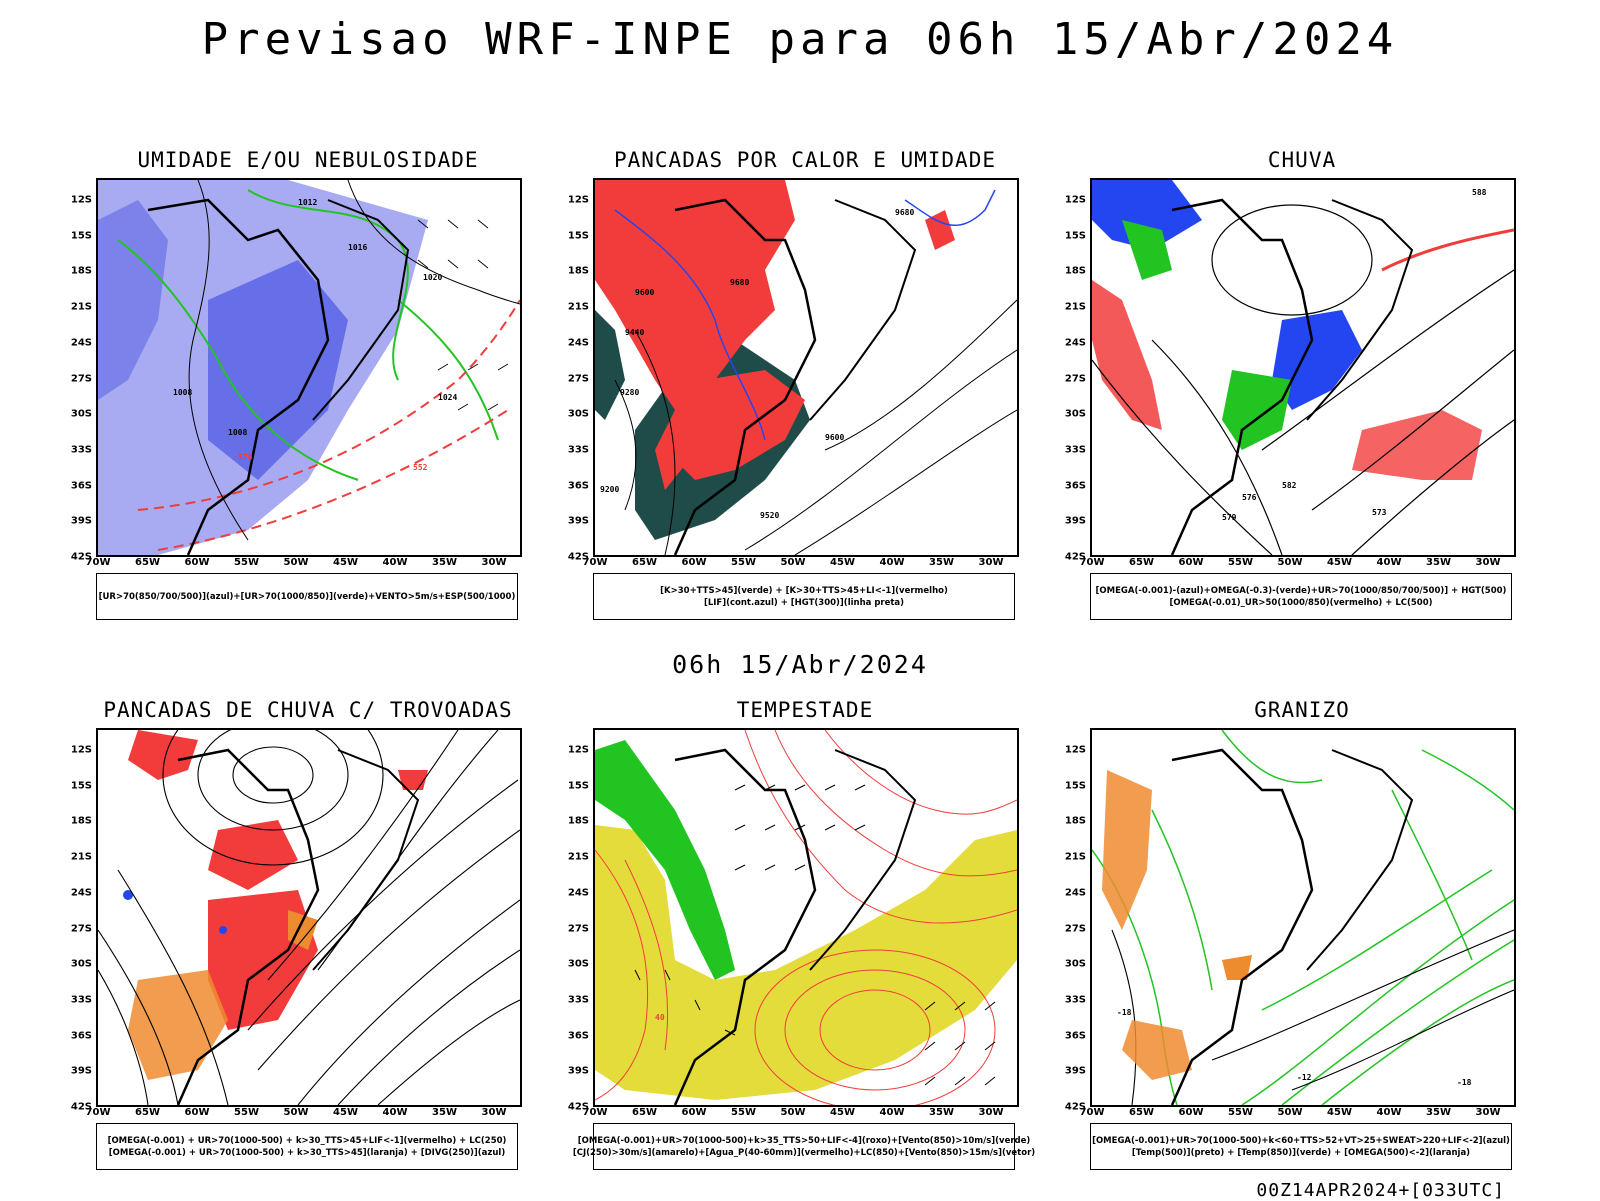 The height and width of the screenshot is (1201, 1600). I want to click on longitude-tick-label: 65W, so click(644, 562).